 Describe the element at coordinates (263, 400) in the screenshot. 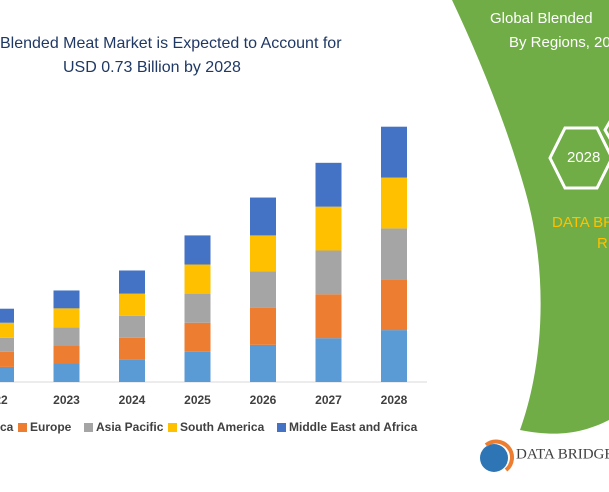

I see `x-tick-label: 2026` at that location.